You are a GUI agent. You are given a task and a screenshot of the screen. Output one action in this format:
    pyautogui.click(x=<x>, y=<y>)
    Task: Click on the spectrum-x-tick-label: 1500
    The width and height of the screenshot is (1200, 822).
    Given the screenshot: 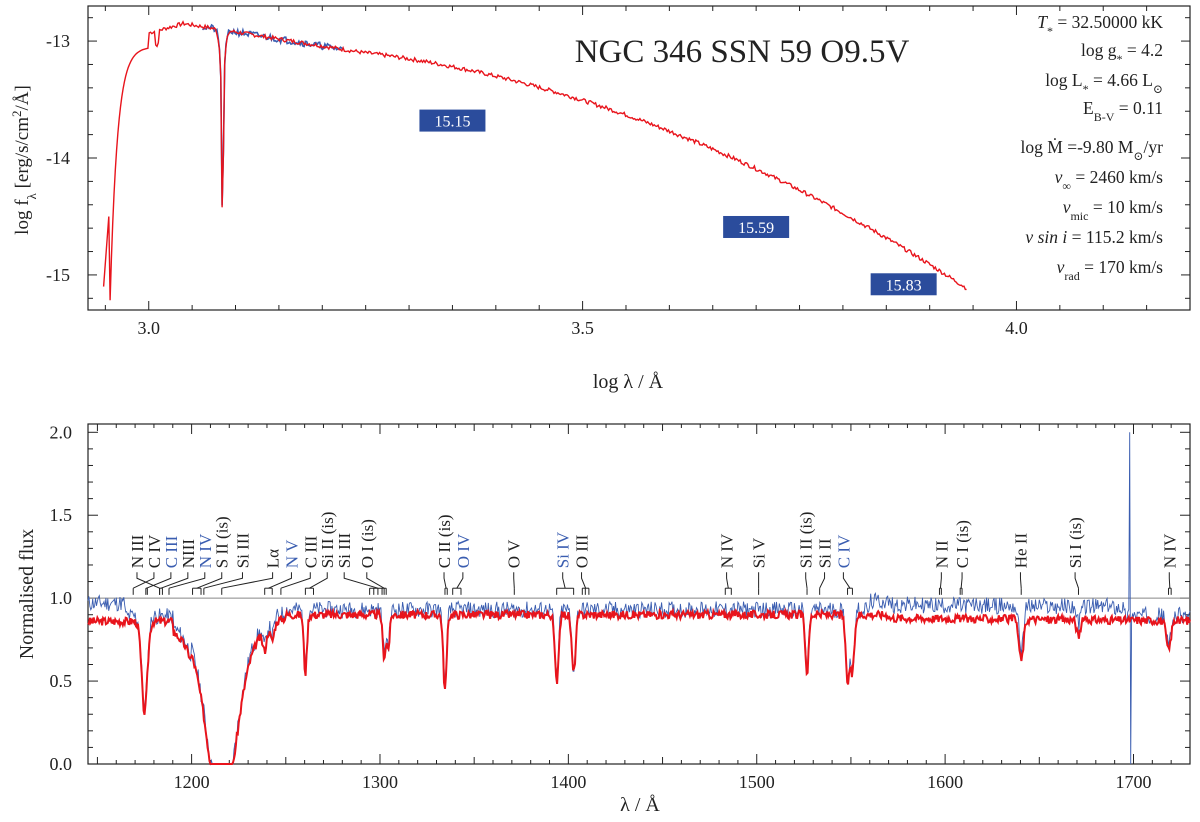 What is the action you would take?
    pyautogui.click(x=757, y=782)
    